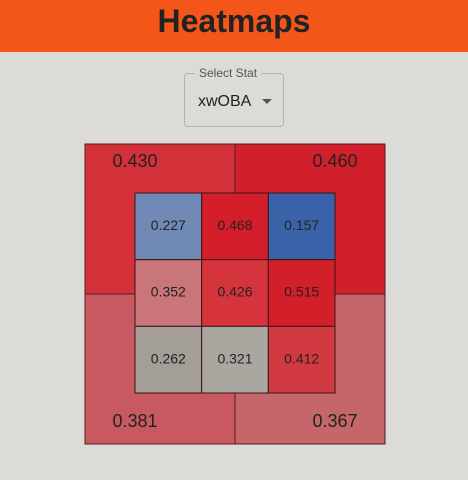 The image size is (468, 480). What do you see at coordinates (267, 101) in the screenshot?
I see `dropdown-arrow` at bounding box center [267, 101].